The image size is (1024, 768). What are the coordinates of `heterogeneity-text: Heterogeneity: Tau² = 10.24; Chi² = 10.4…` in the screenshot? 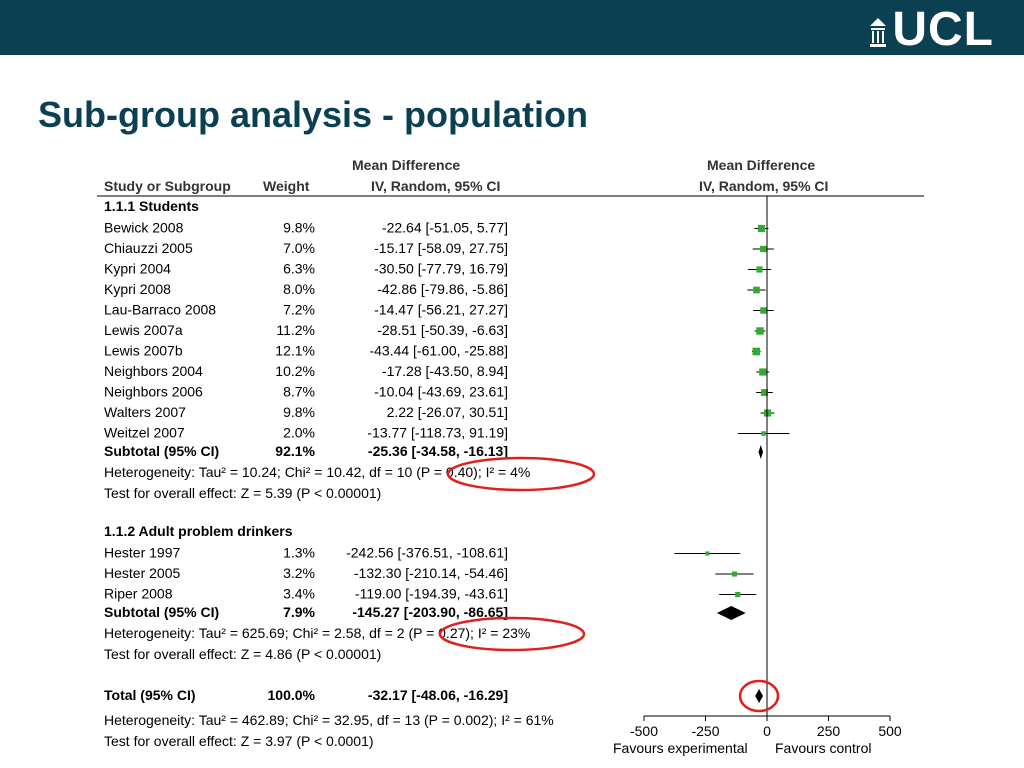 It's located at (317, 472).